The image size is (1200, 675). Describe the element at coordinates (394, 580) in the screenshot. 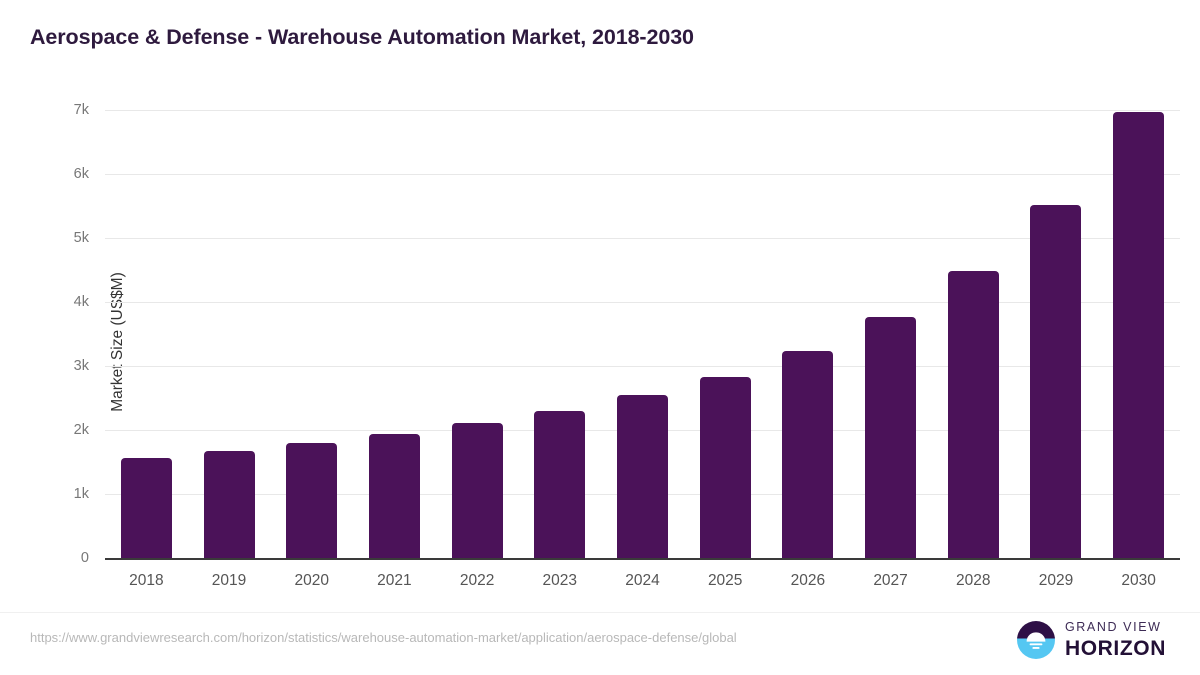

I see `x-axis-tick-label: 2021` at that location.